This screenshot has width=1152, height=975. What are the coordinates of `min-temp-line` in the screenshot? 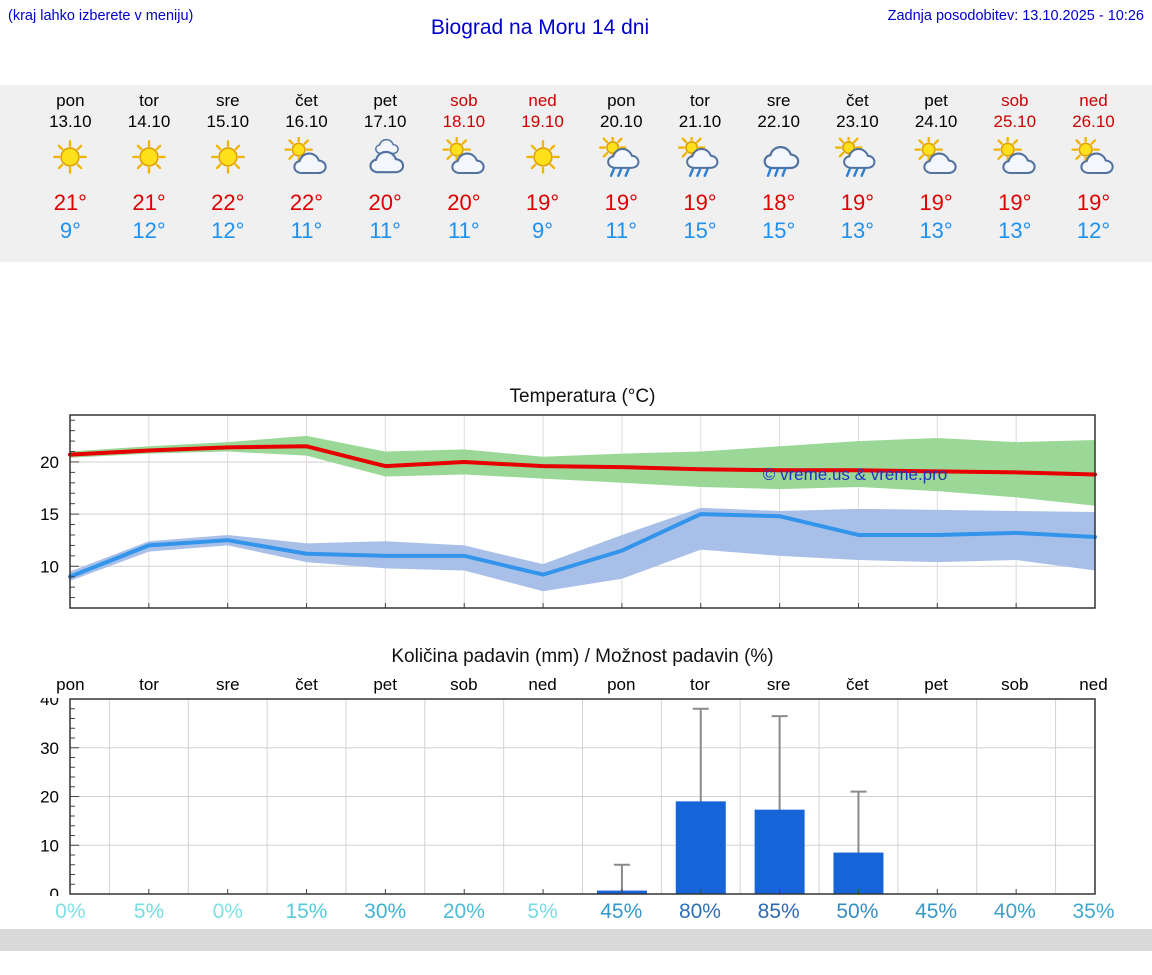 It's located at (582, 545).